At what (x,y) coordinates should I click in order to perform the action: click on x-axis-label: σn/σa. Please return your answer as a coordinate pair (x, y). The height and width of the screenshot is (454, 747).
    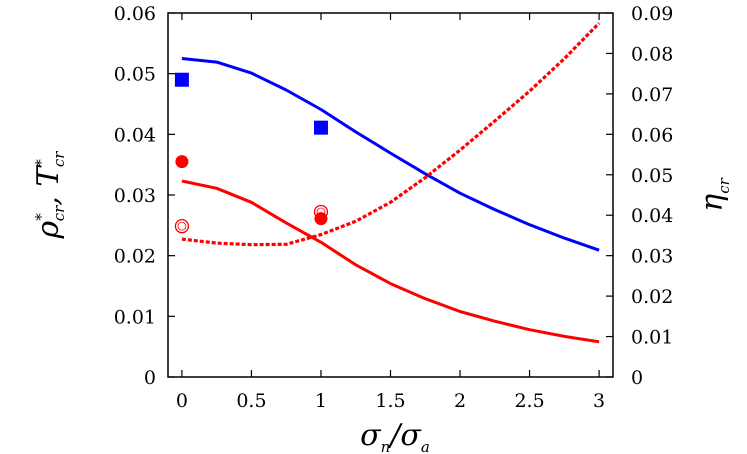
    Looking at the image, I should click on (395, 436).